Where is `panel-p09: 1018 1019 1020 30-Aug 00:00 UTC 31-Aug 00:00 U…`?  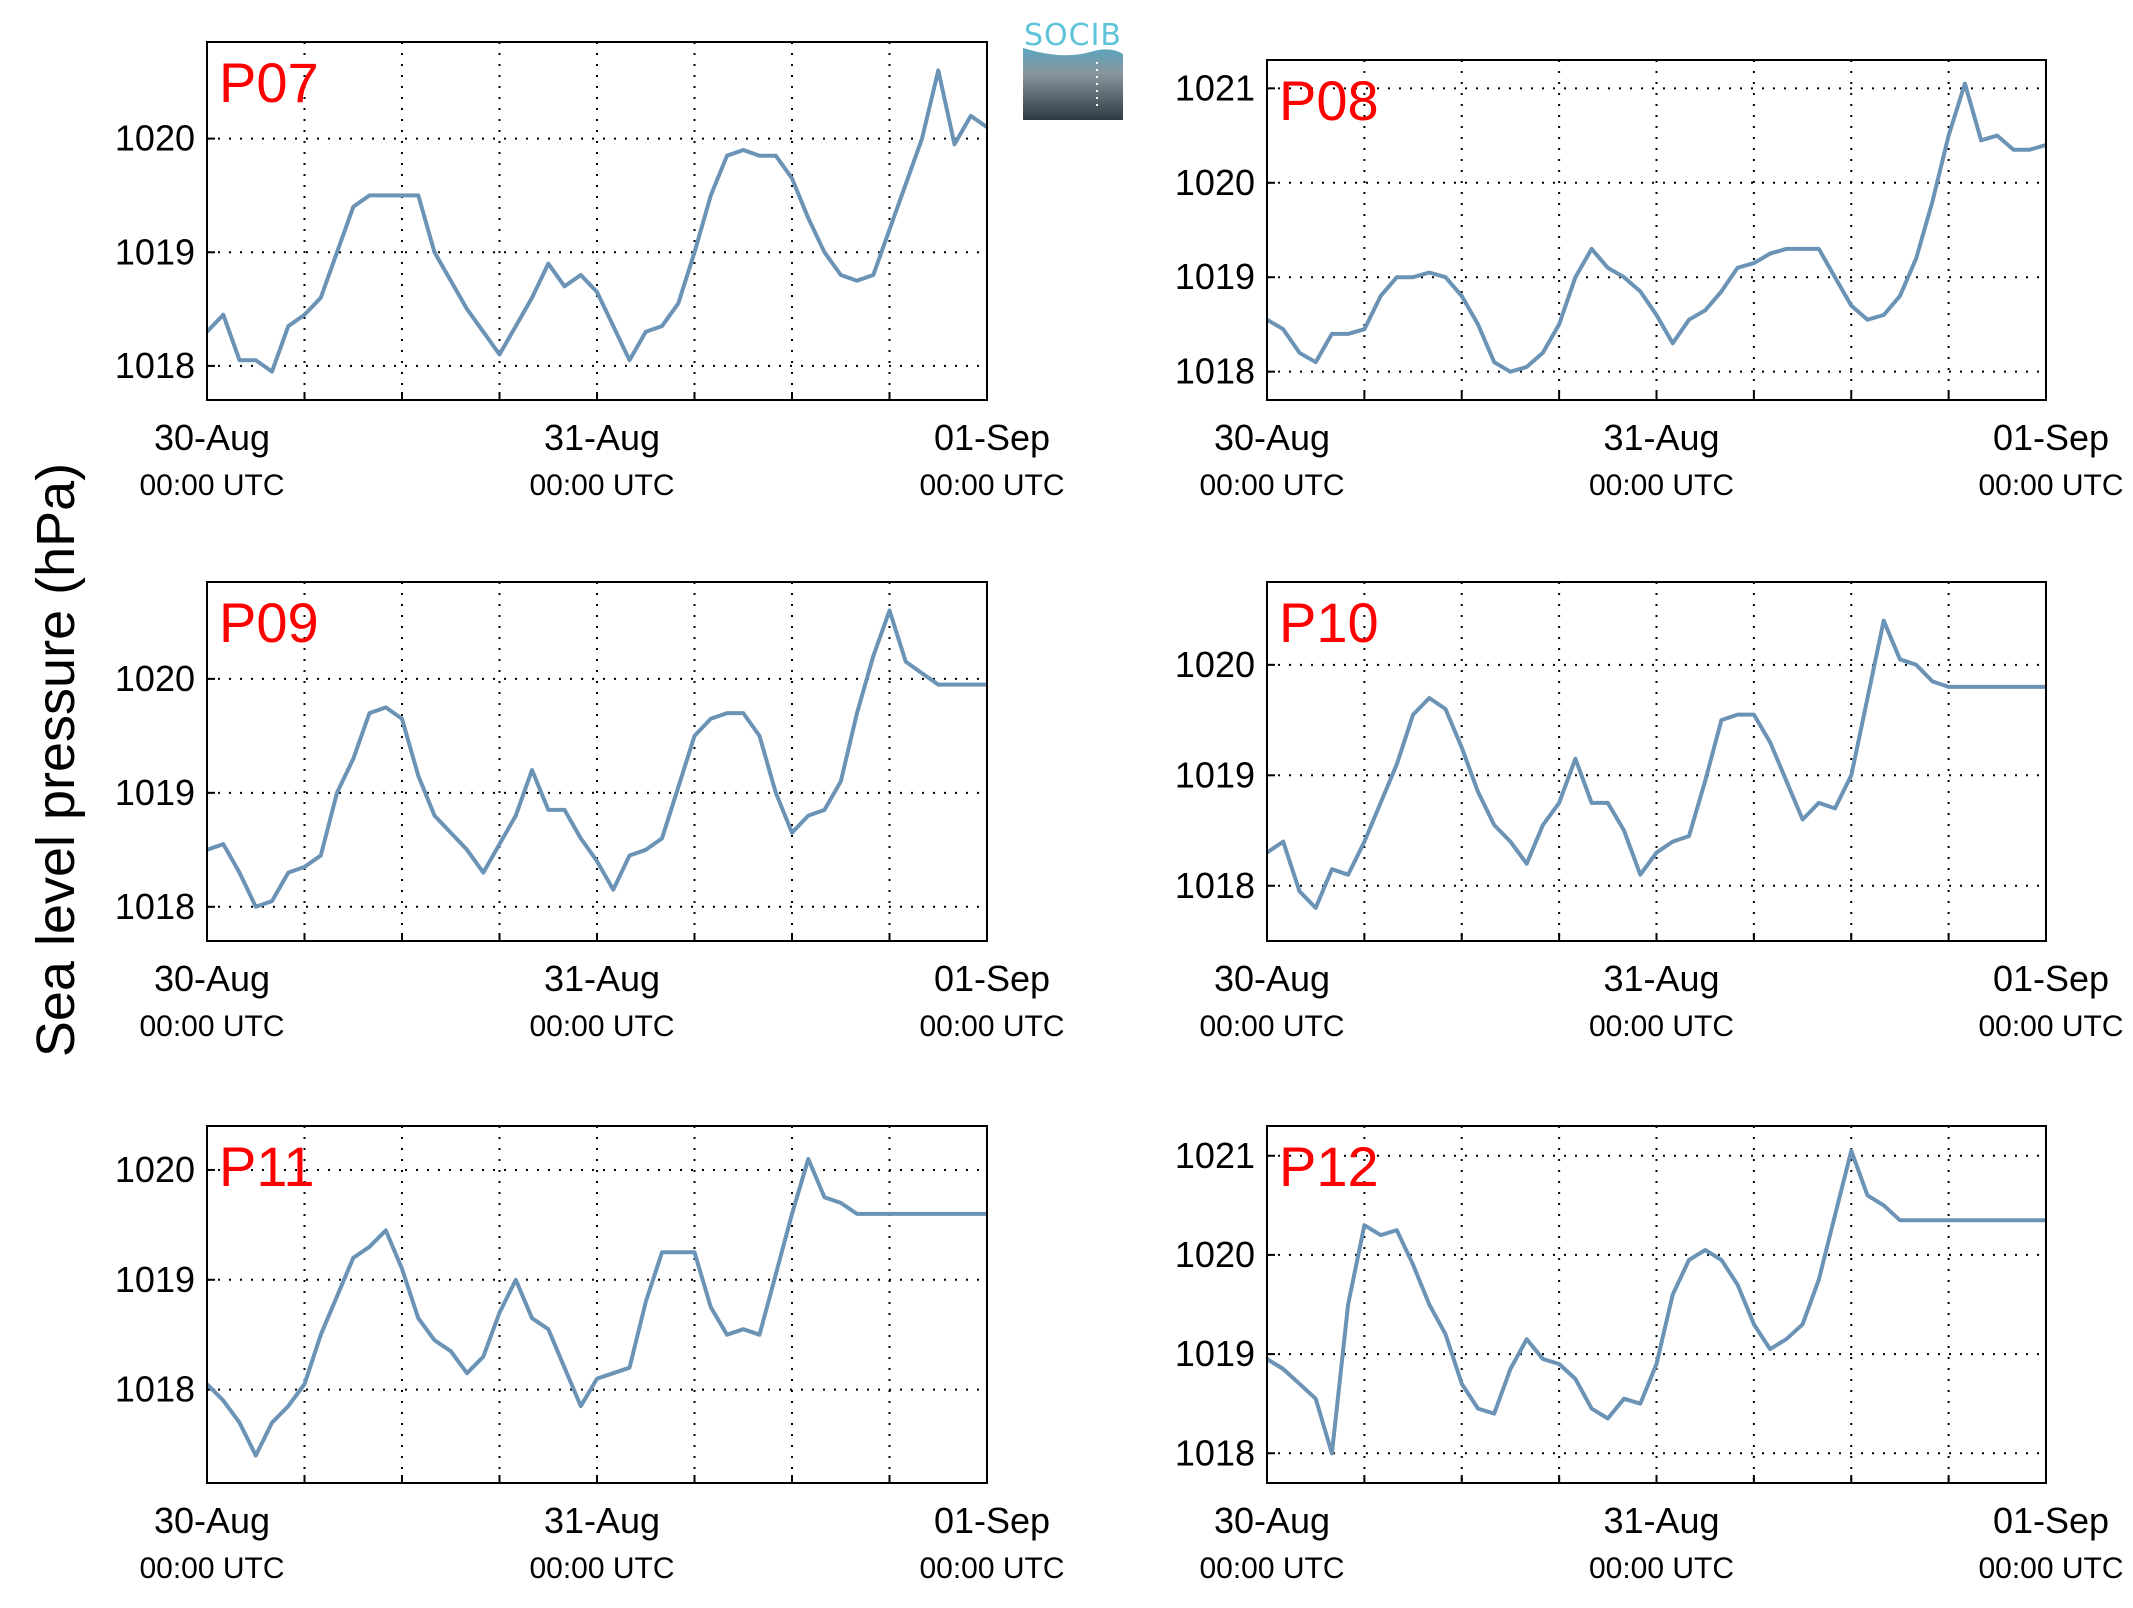
panel-p09: 1018 1019 1020 30-Aug 00:00 UTC 31-Aug 00:00 U… is located at coordinates (590, 812).